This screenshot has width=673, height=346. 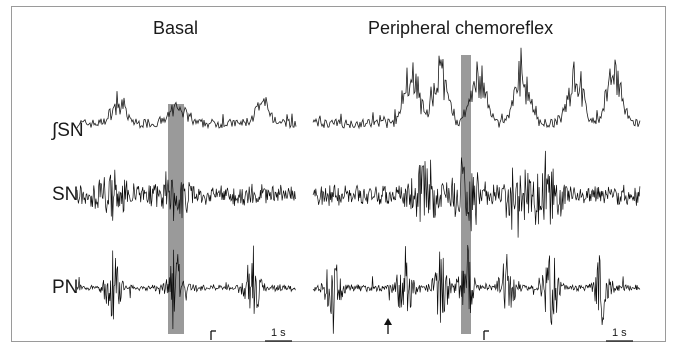 I want to click on integrated-sn-trace-chemoreflex, so click(x=476, y=88).